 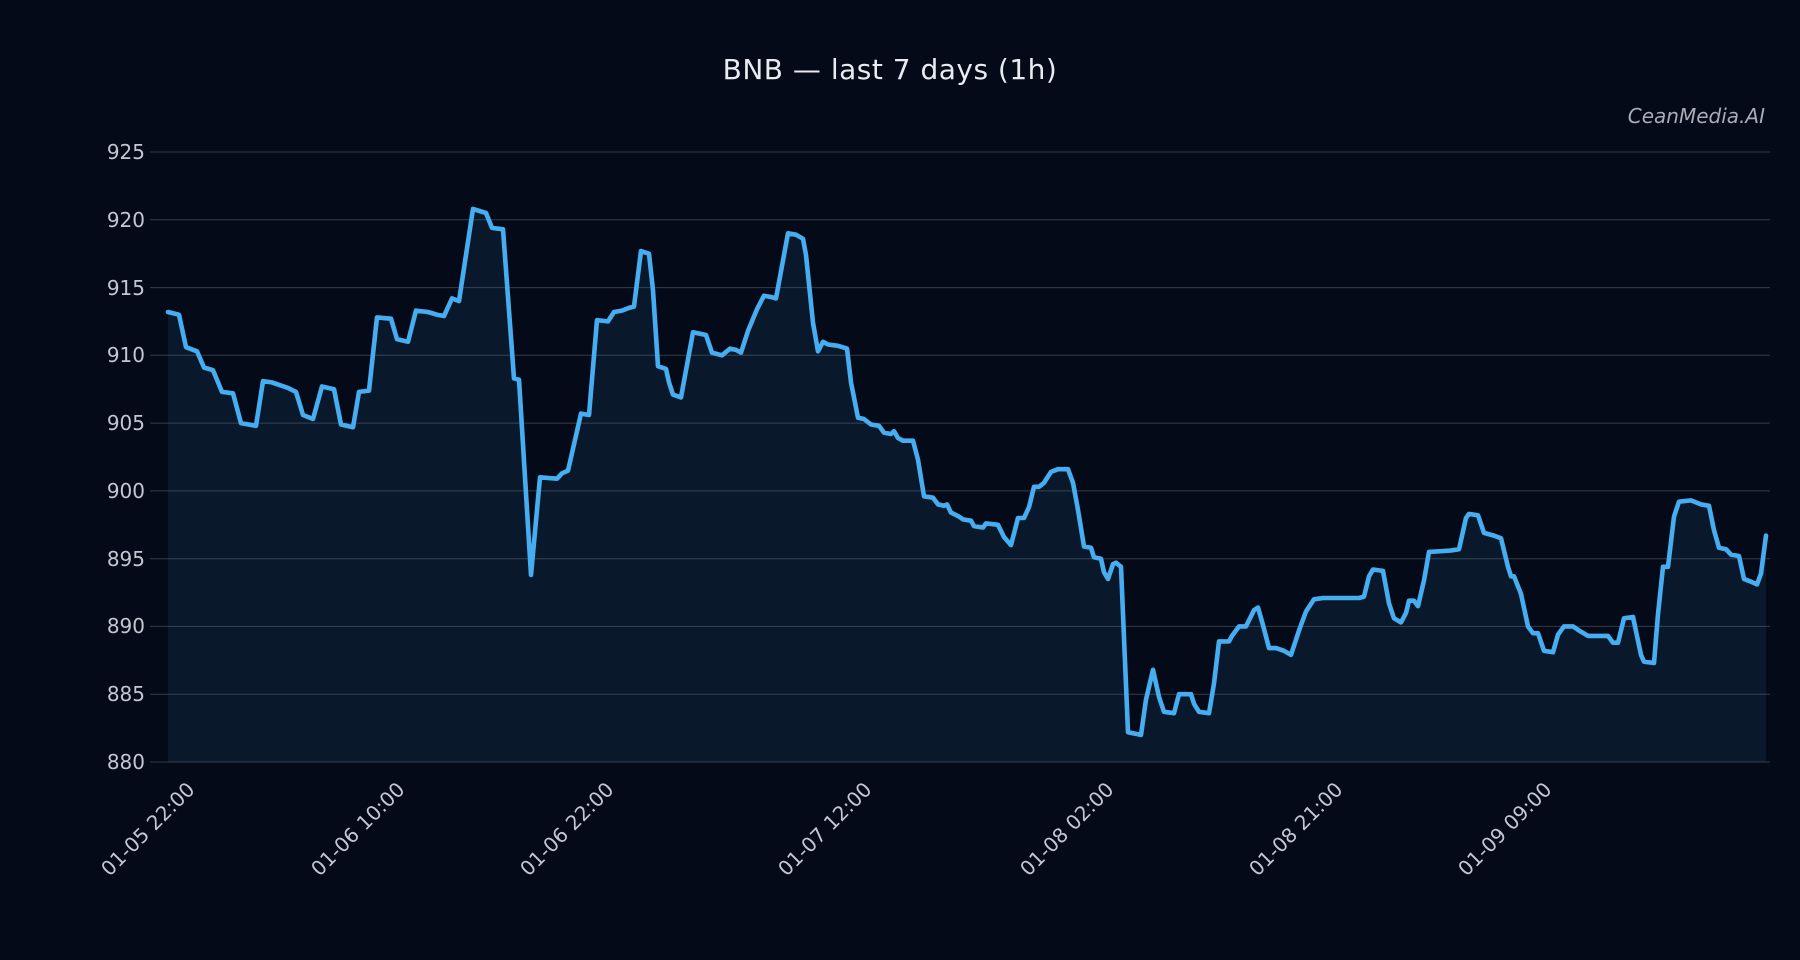 What do you see at coordinates (125, 694) in the screenshot?
I see `y-tick-label: 885` at bounding box center [125, 694].